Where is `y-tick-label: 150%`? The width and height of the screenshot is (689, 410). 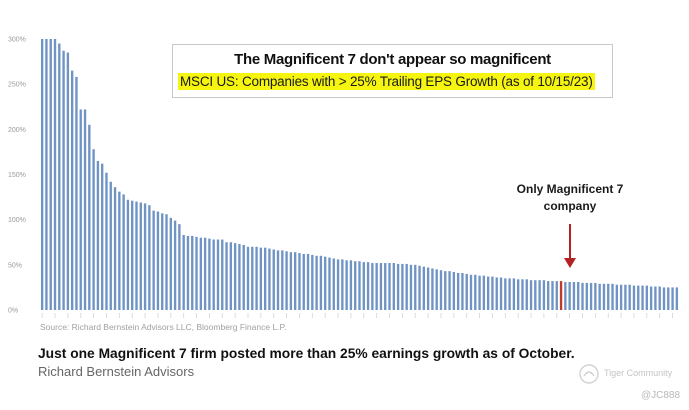
y-tick-label: 150% is located at coordinates (17, 175).